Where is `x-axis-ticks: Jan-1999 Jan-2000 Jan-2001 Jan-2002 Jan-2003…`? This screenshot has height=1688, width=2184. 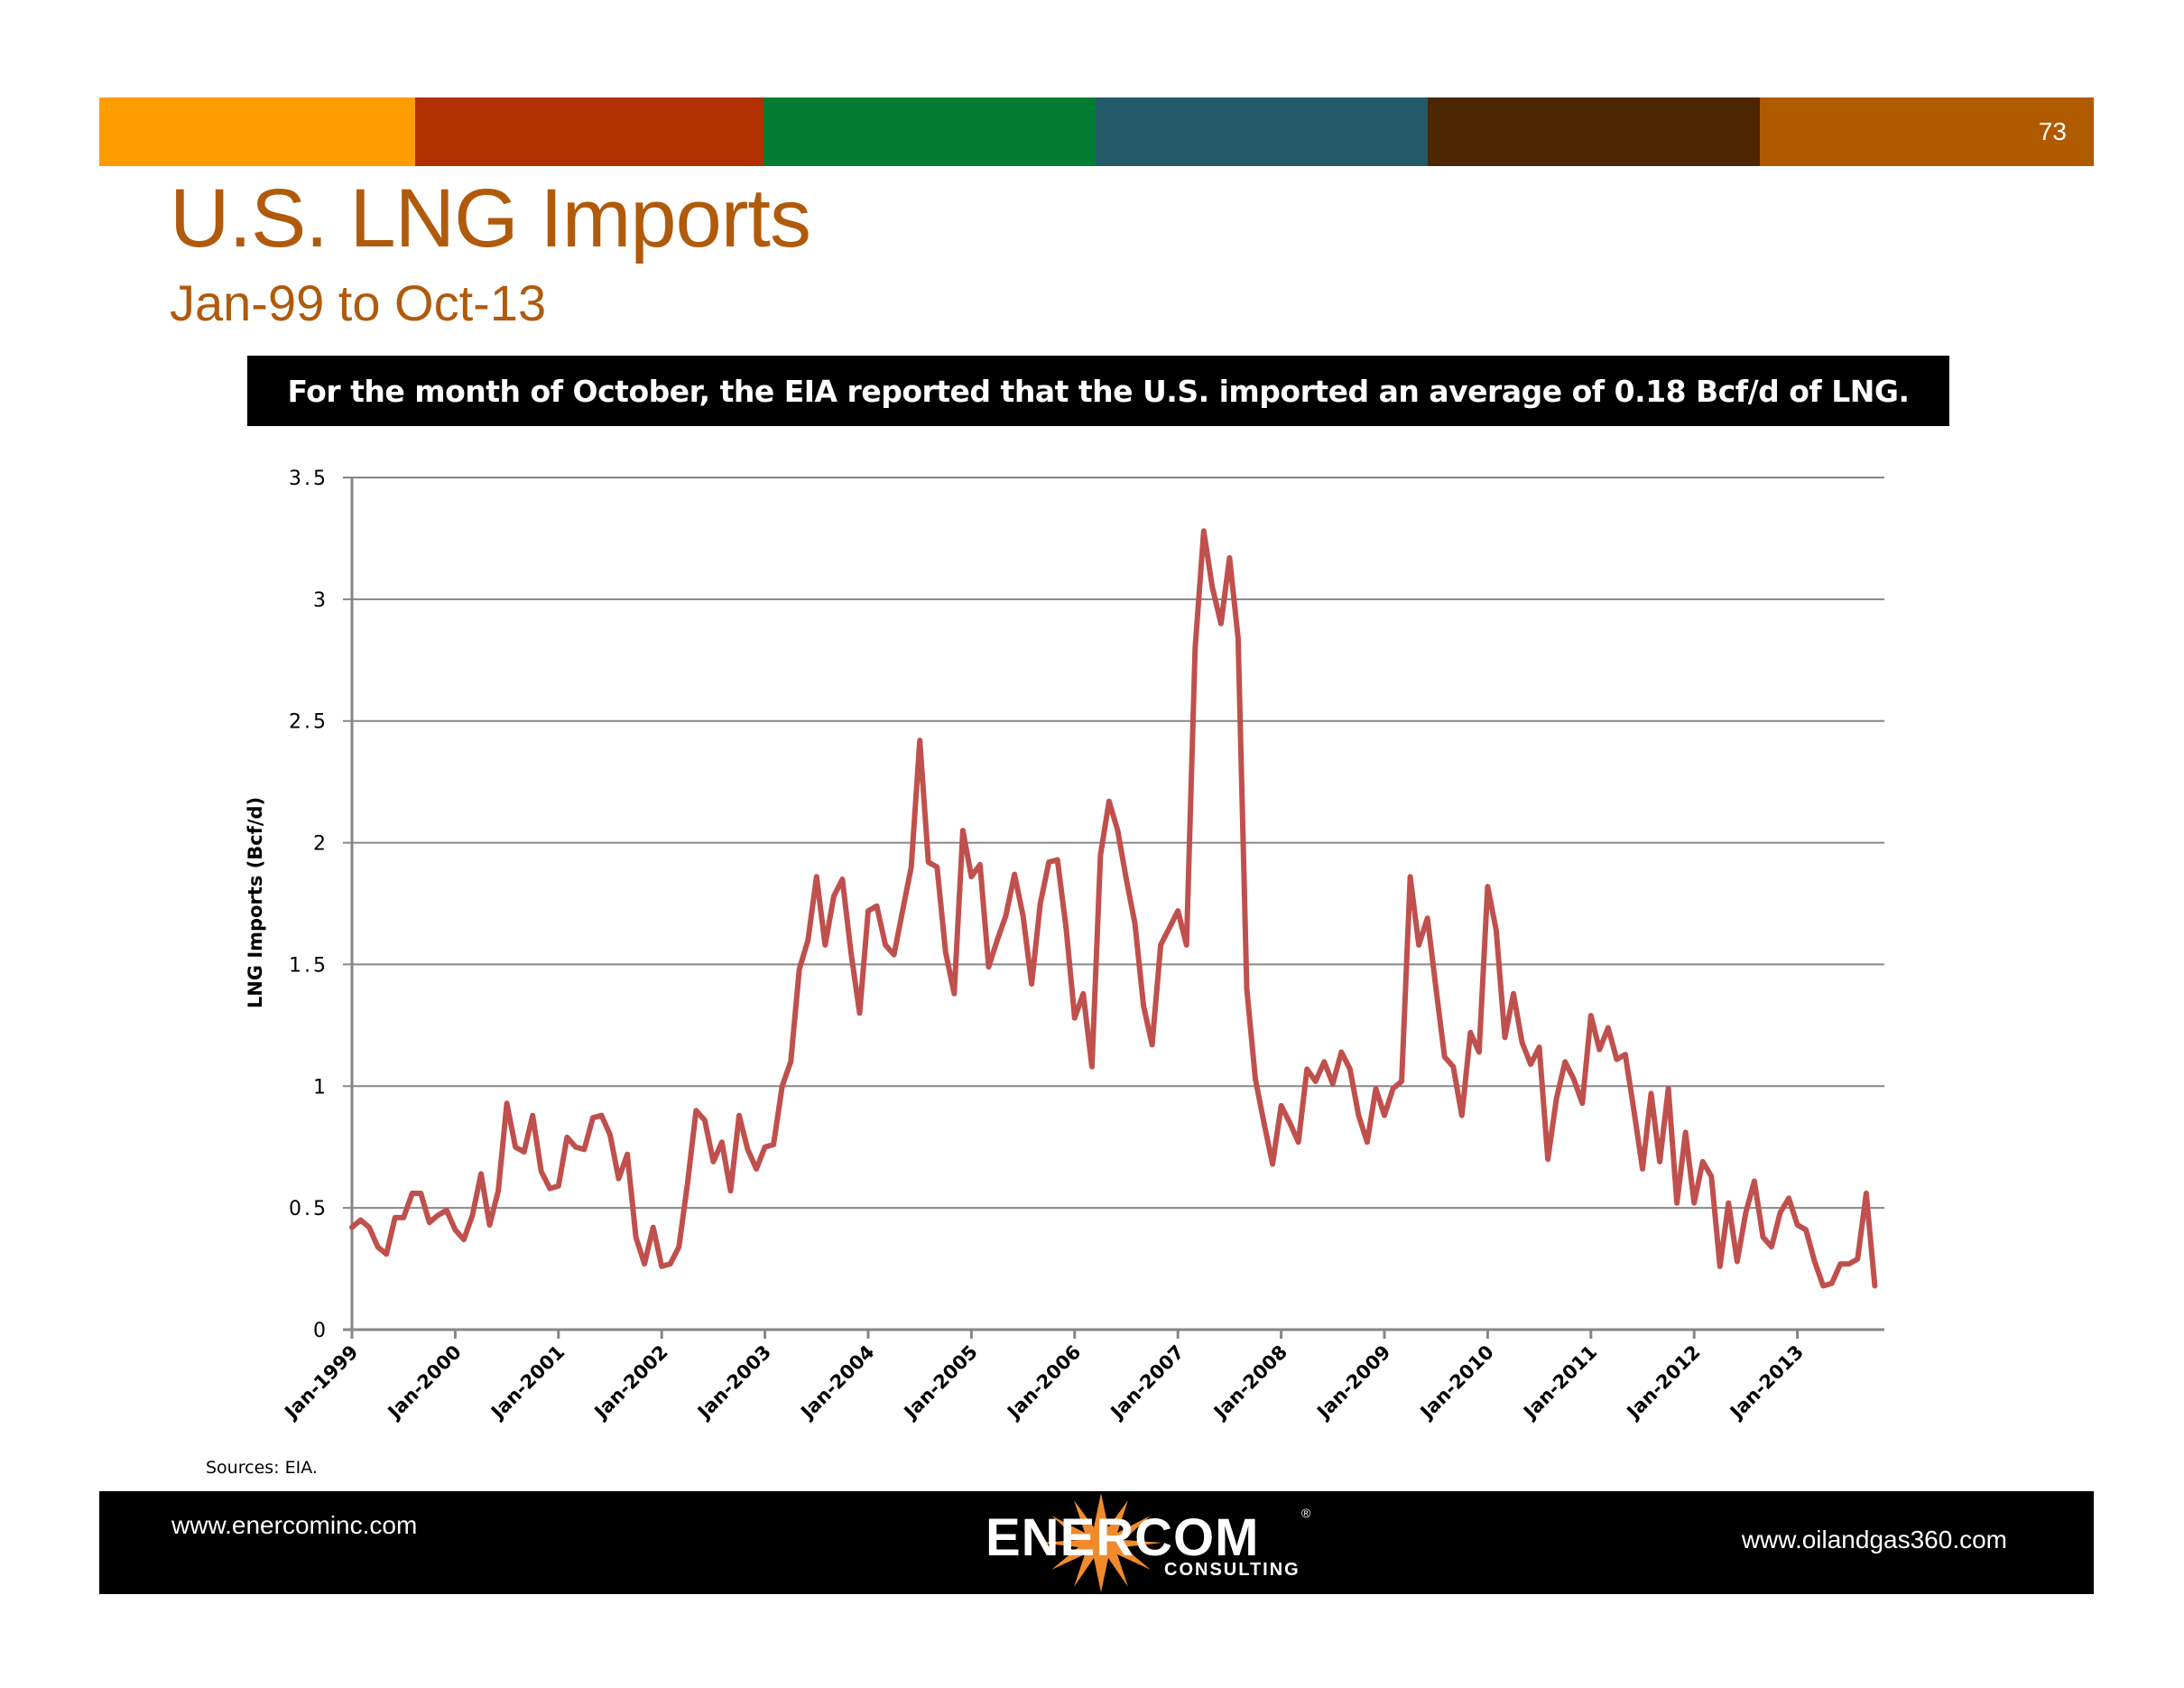 x-axis-ticks: Jan-1999 Jan-2000 Jan-2001 Jan-2002 Jan-2003… is located at coordinates (1044, 1377).